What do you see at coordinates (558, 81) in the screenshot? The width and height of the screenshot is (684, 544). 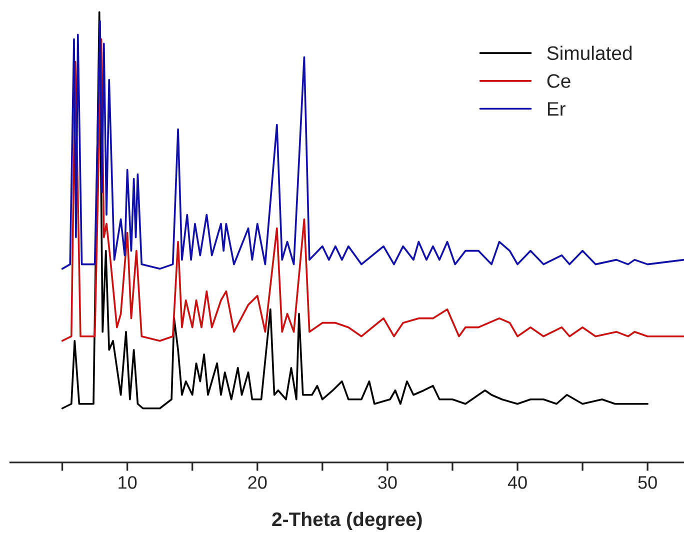 I see `legend-label: Ce` at bounding box center [558, 81].